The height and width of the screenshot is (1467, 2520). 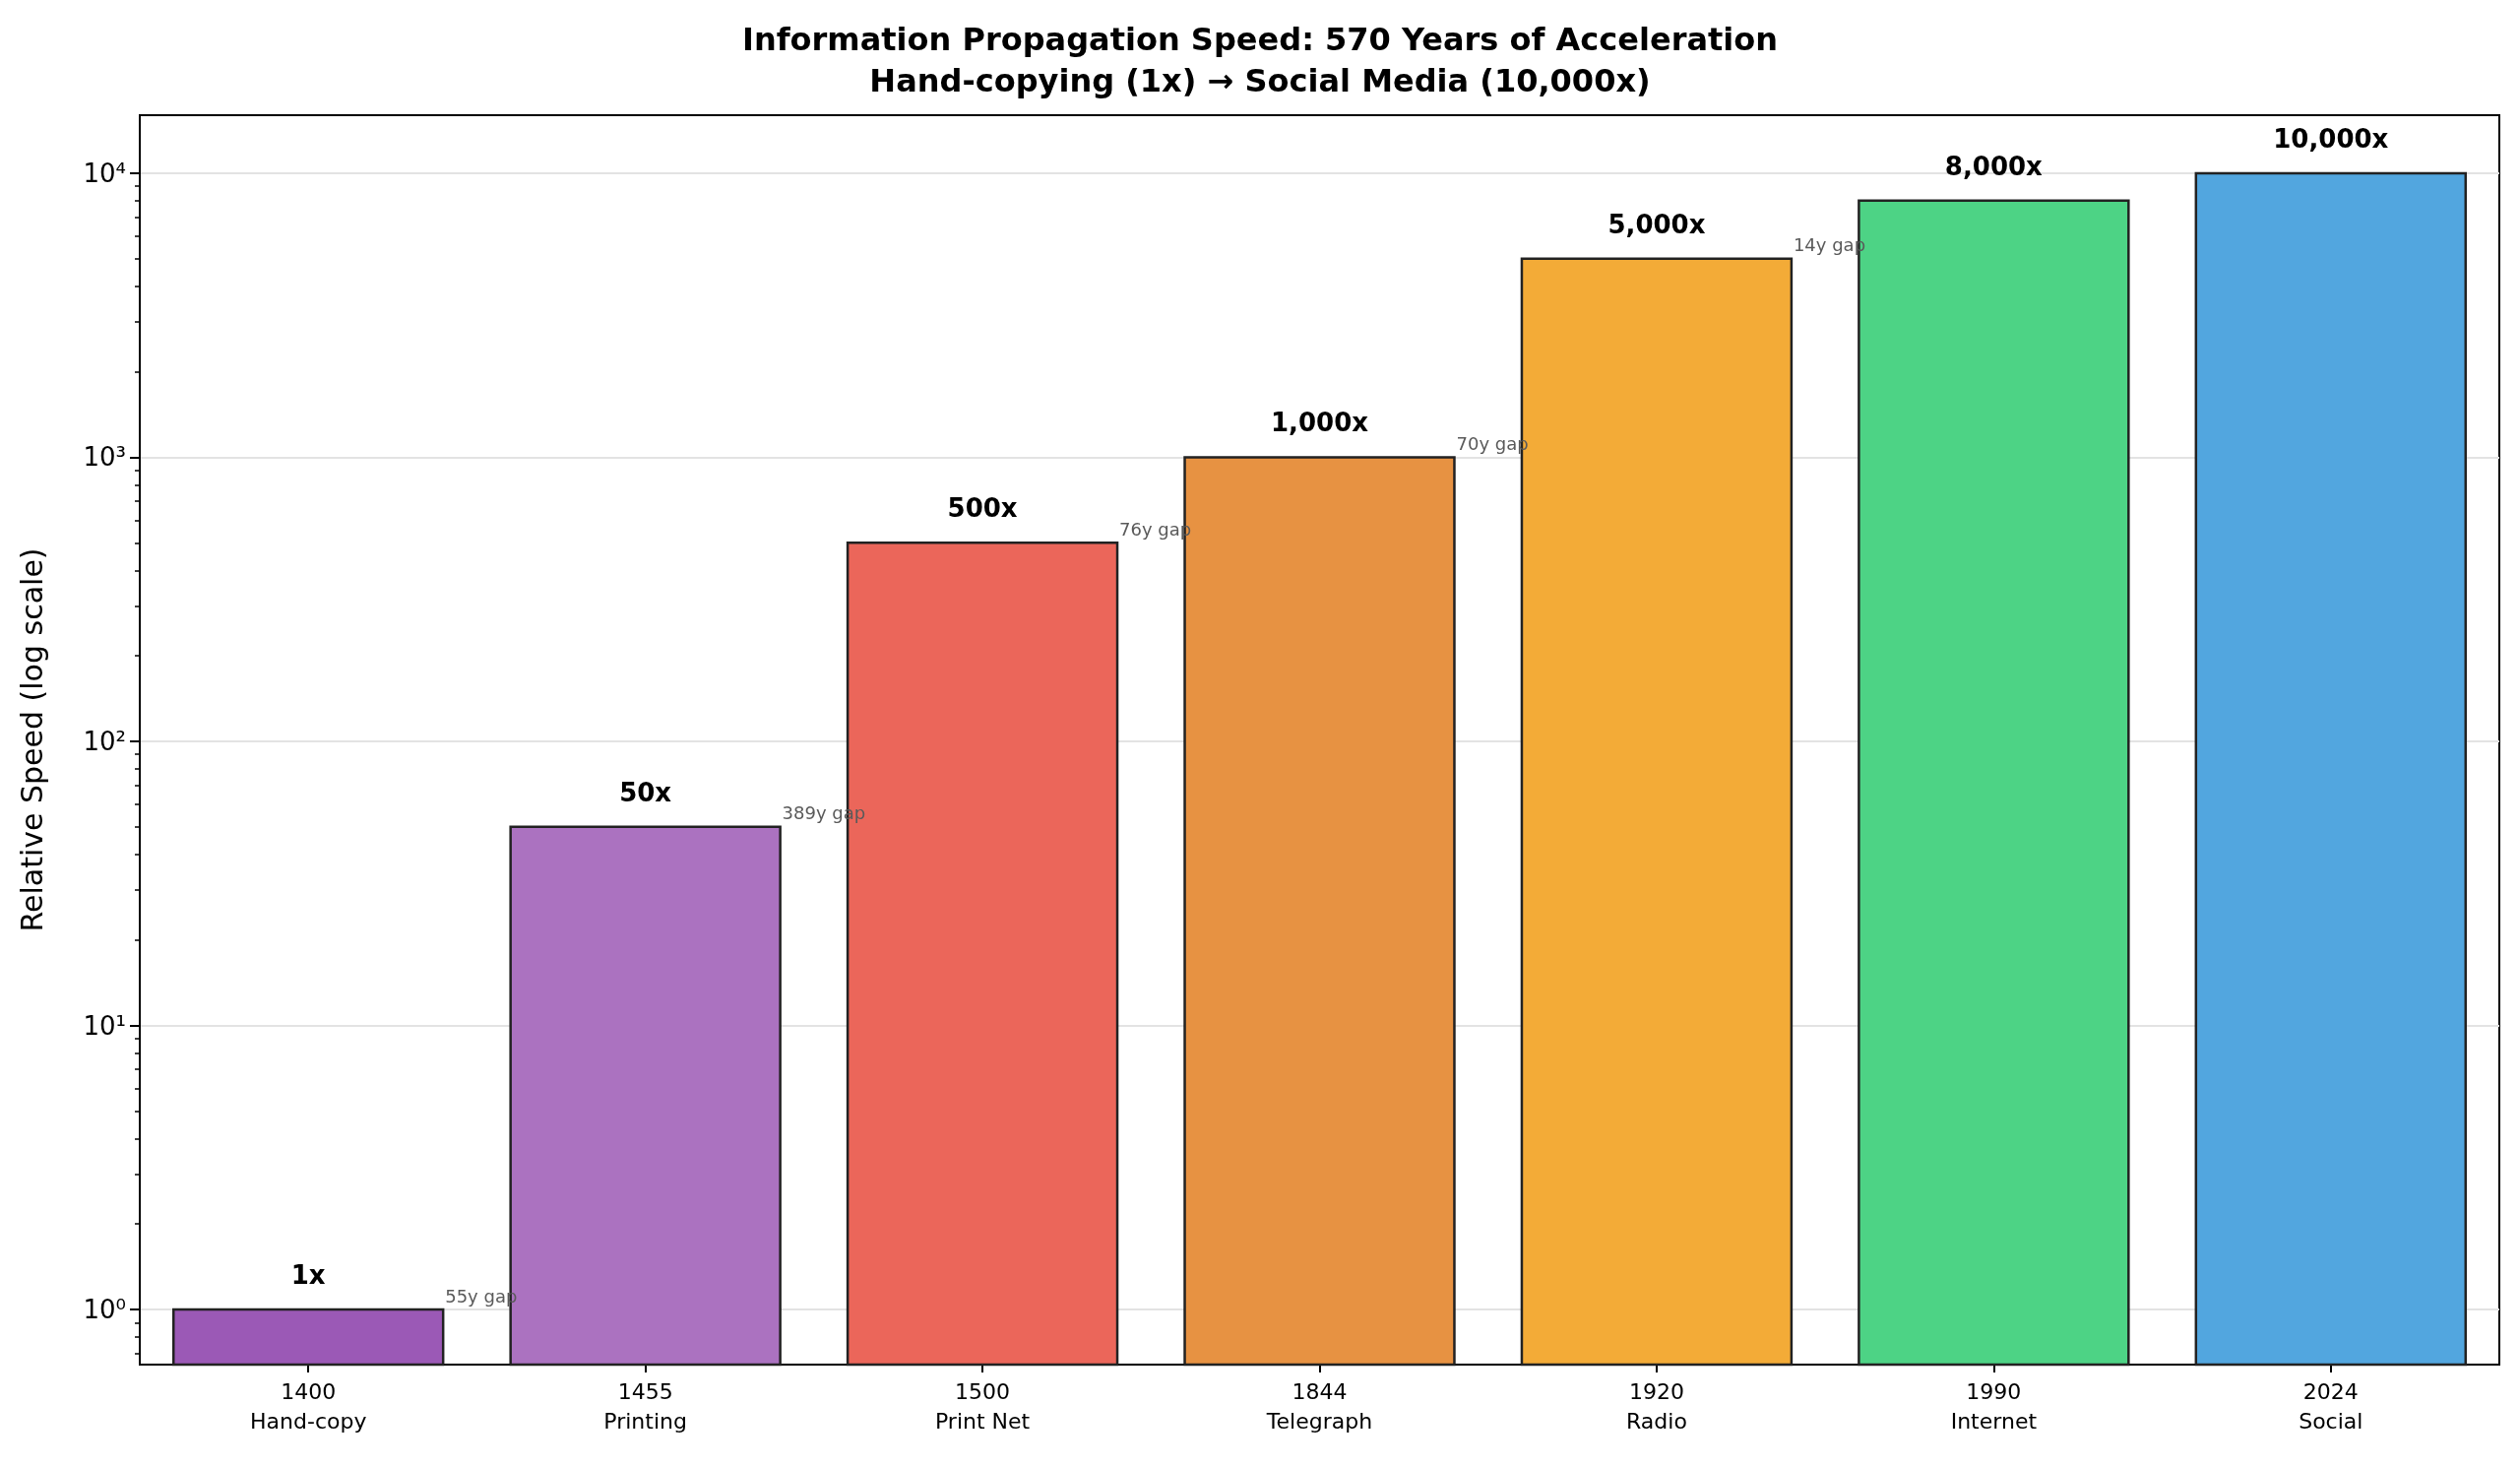 I want to click on x-tick-label: 1400 Hand-copy, so click(x=308, y=1406).